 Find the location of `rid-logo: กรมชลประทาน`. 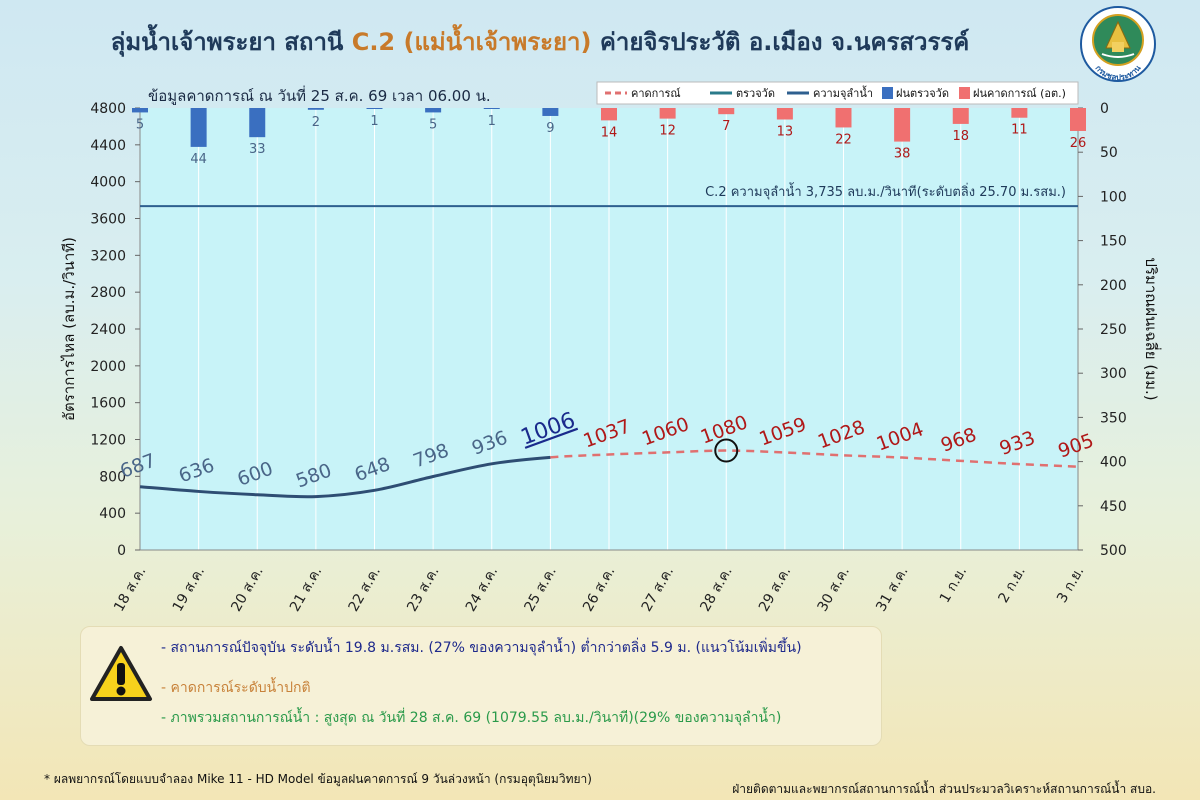

rid-logo: กรมชลประทาน is located at coordinates (1118, 44).